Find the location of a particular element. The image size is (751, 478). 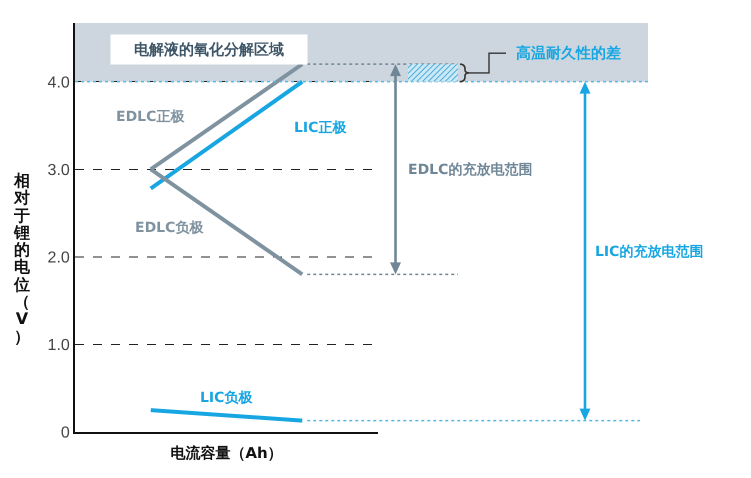

series-label: LIC正极 is located at coordinates (321, 128).